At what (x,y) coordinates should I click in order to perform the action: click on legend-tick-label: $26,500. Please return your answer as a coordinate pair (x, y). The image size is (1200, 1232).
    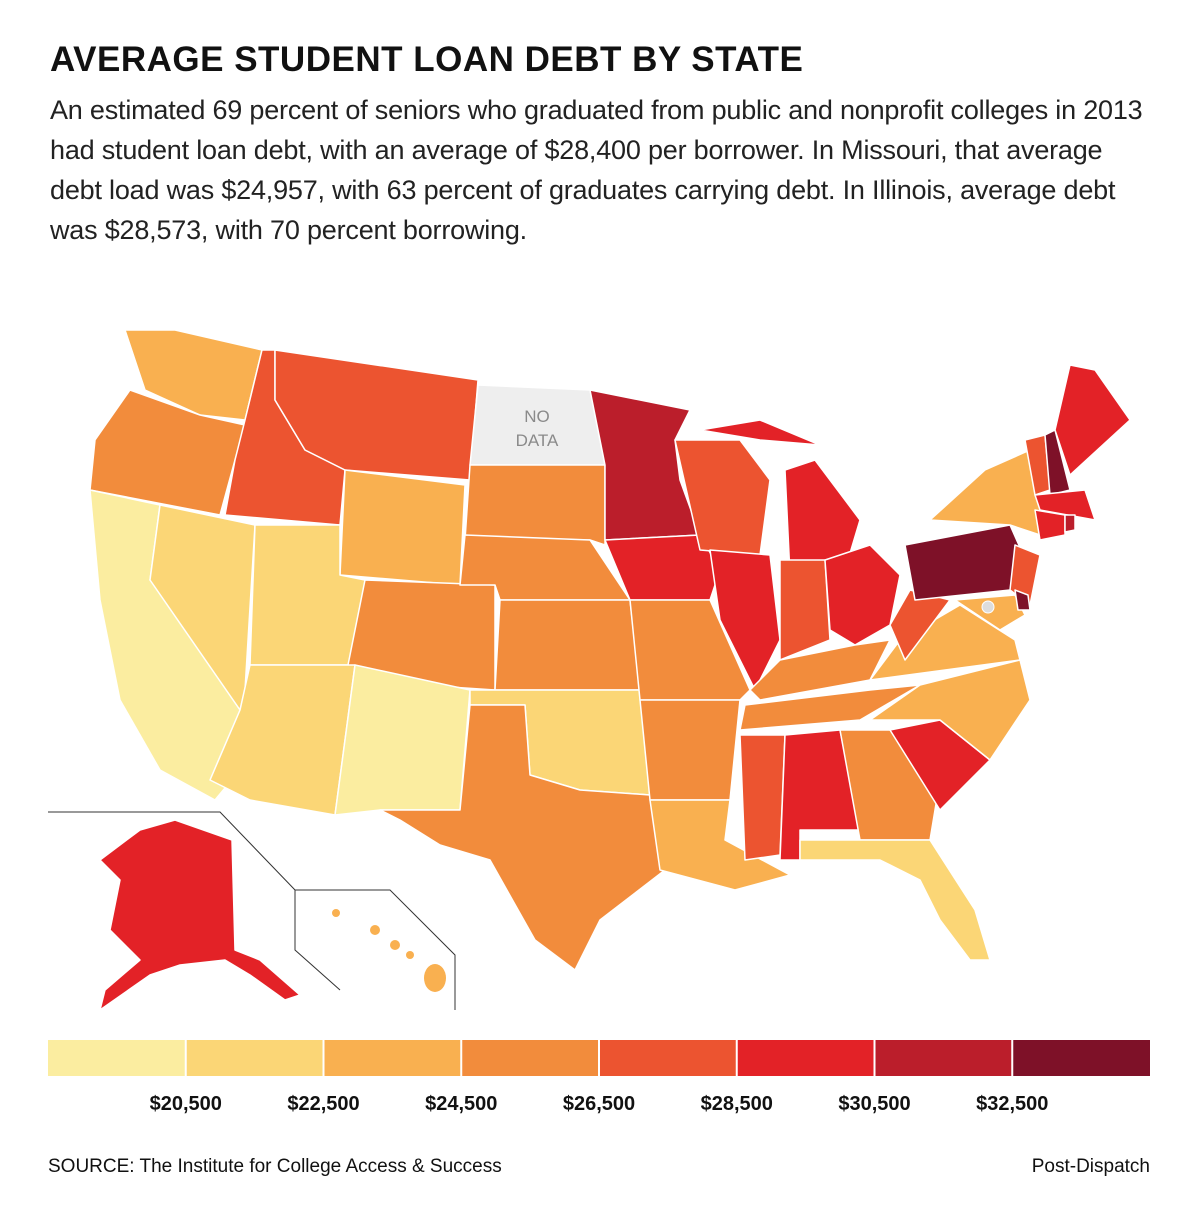
    Looking at the image, I should click on (599, 1104).